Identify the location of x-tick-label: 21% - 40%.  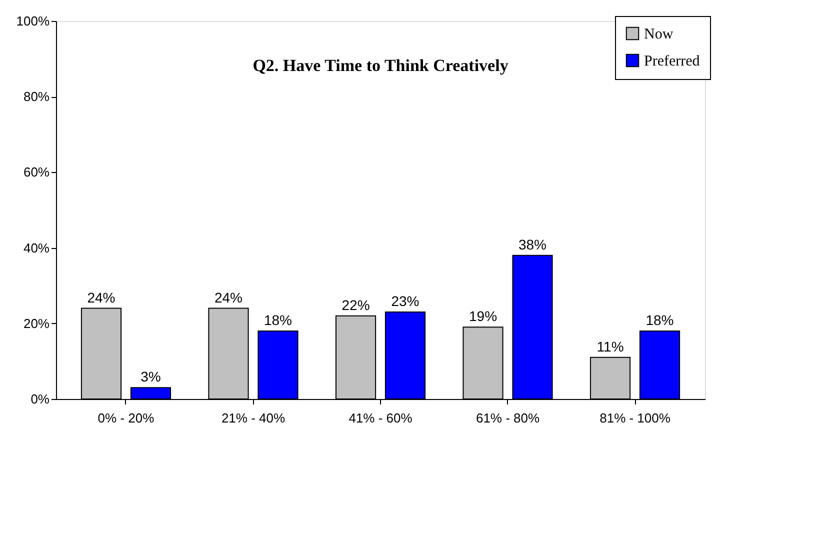
(253, 418).